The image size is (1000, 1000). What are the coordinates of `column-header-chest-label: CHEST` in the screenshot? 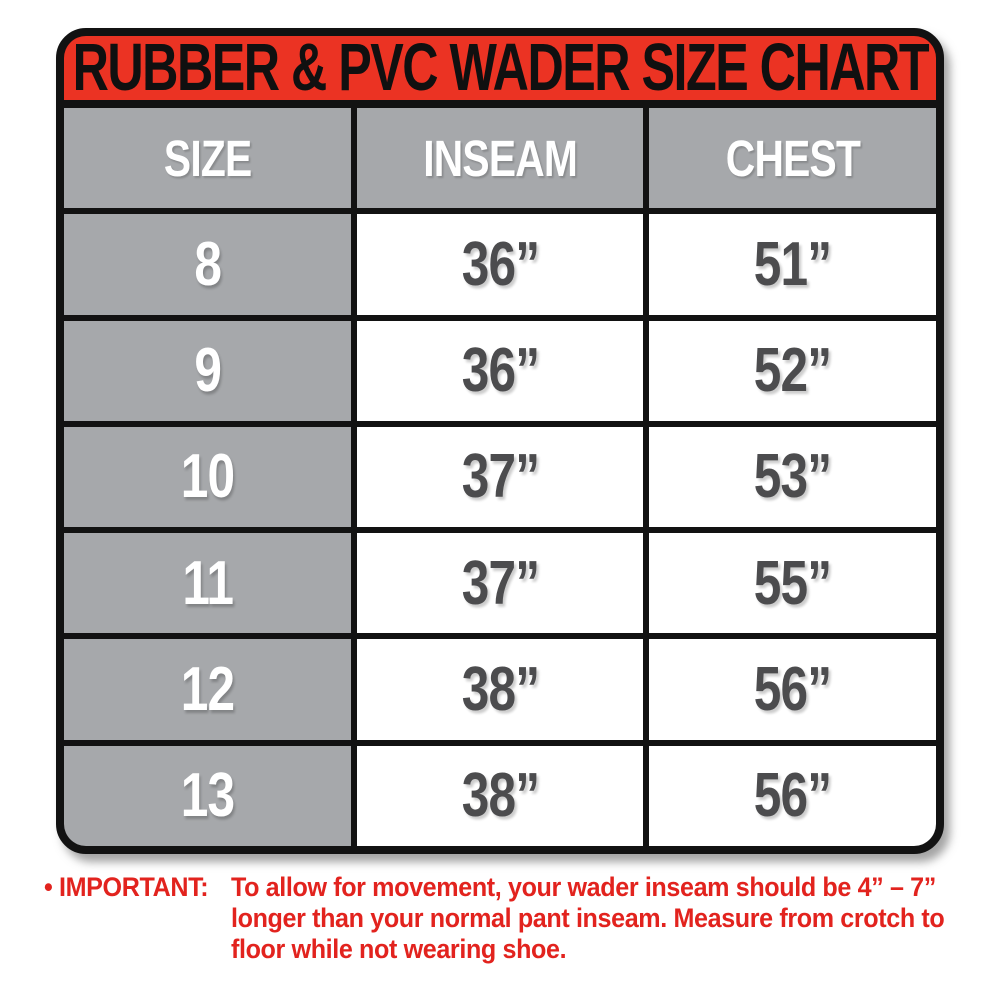 It's located at (793, 158).